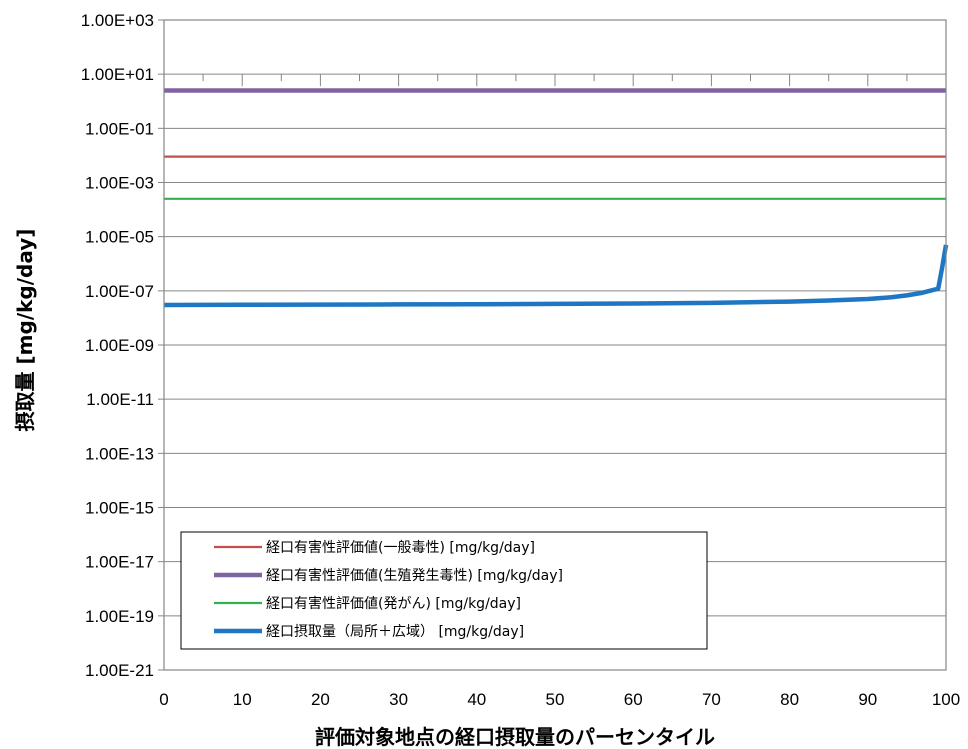  What do you see at coordinates (515, 737) in the screenshot?
I see `x-axis-title: 評価対象地点の経口摂取量のパーセンタイル` at bounding box center [515, 737].